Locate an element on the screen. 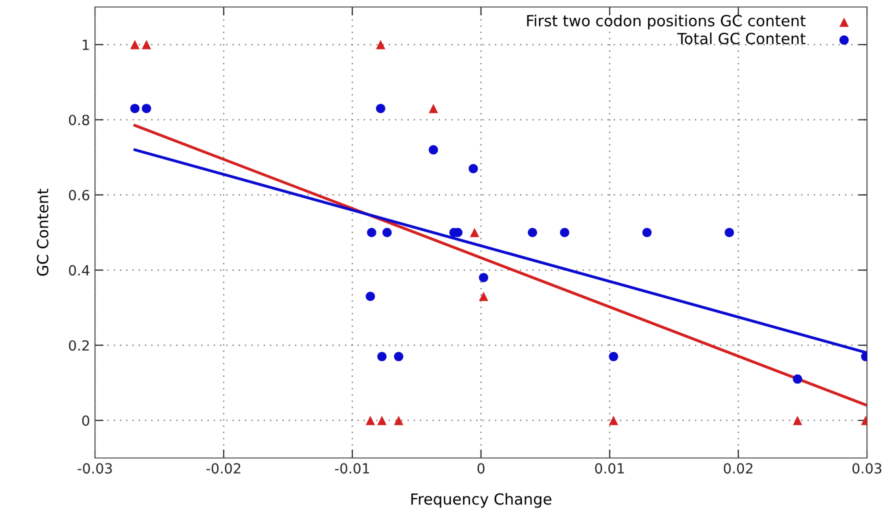  x-tick-label: -0.02 is located at coordinates (223, 468).